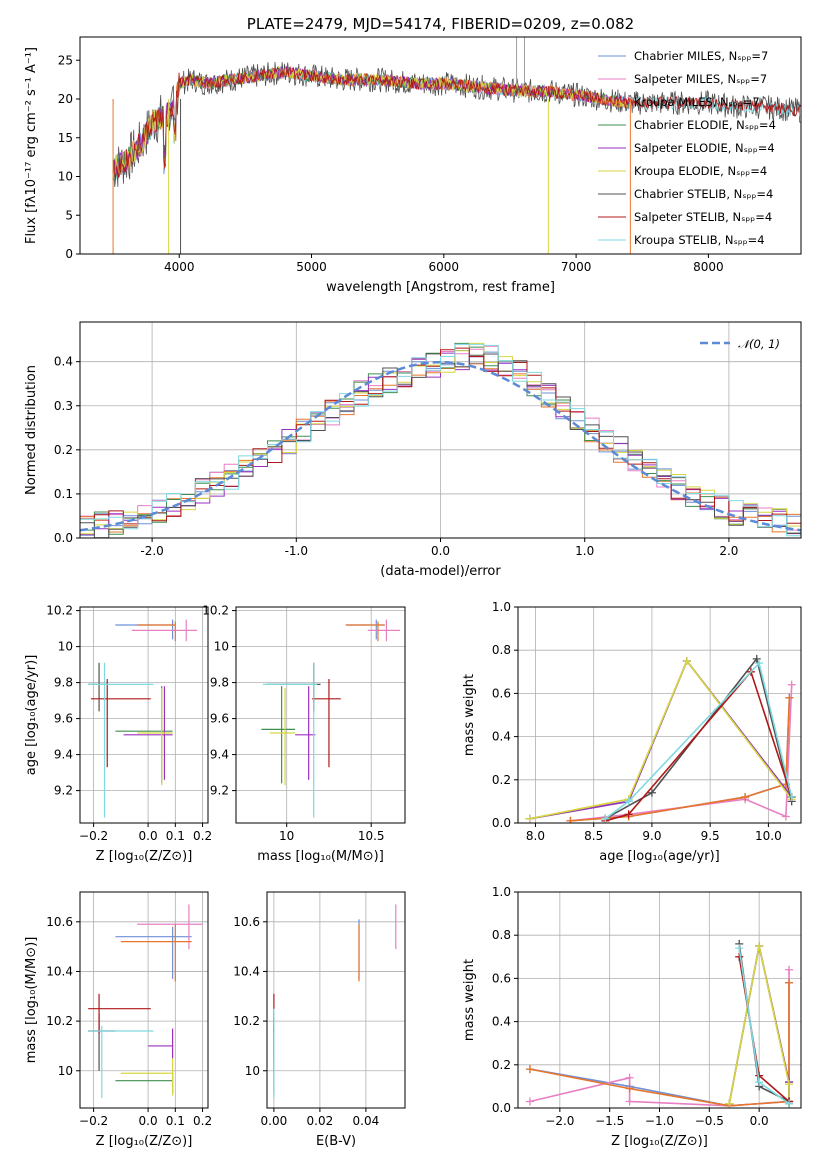 Image resolution: width=819 pixels, height=1170 pixels. Describe the element at coordinates (584, 551) in the screenshot. I see `x-tick-label: 1.0` at that location.